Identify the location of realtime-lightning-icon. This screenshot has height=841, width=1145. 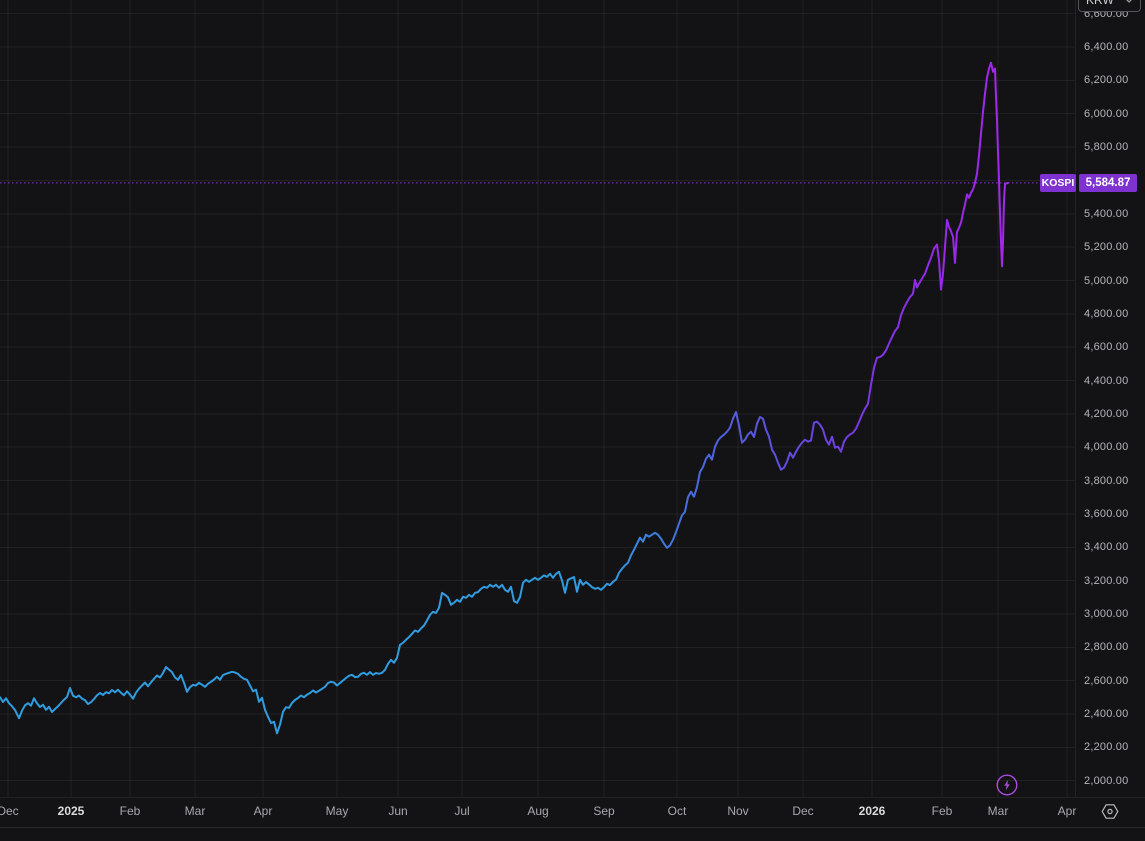
(1007, 785).